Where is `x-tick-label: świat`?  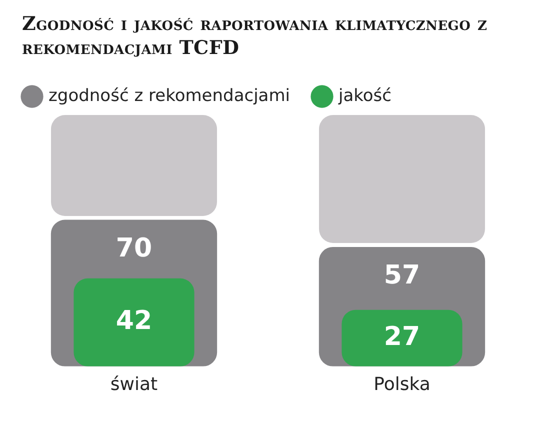
x-tick-label: świat is located at coordinates (134, 384).